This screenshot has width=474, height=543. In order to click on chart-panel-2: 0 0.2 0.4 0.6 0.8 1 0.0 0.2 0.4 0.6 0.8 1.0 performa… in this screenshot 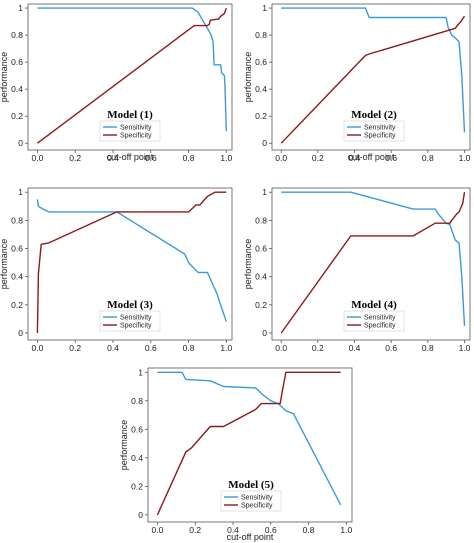, I will do `click(357, 83)`.